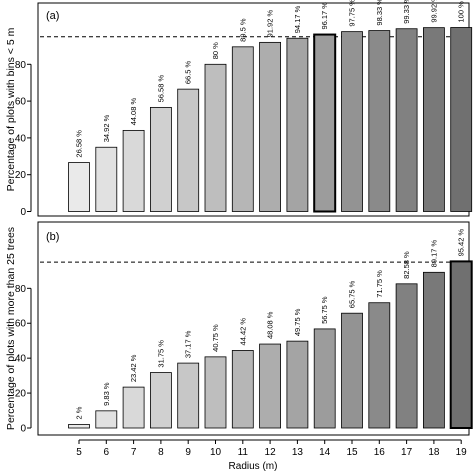 Image resolution: width=474 pixels, height=474 pixels. I want to click on panel-b-x-axis: 5 6 7 8 9 10 11 12 13 14 15 16 17 18 19, so click(272, 448).